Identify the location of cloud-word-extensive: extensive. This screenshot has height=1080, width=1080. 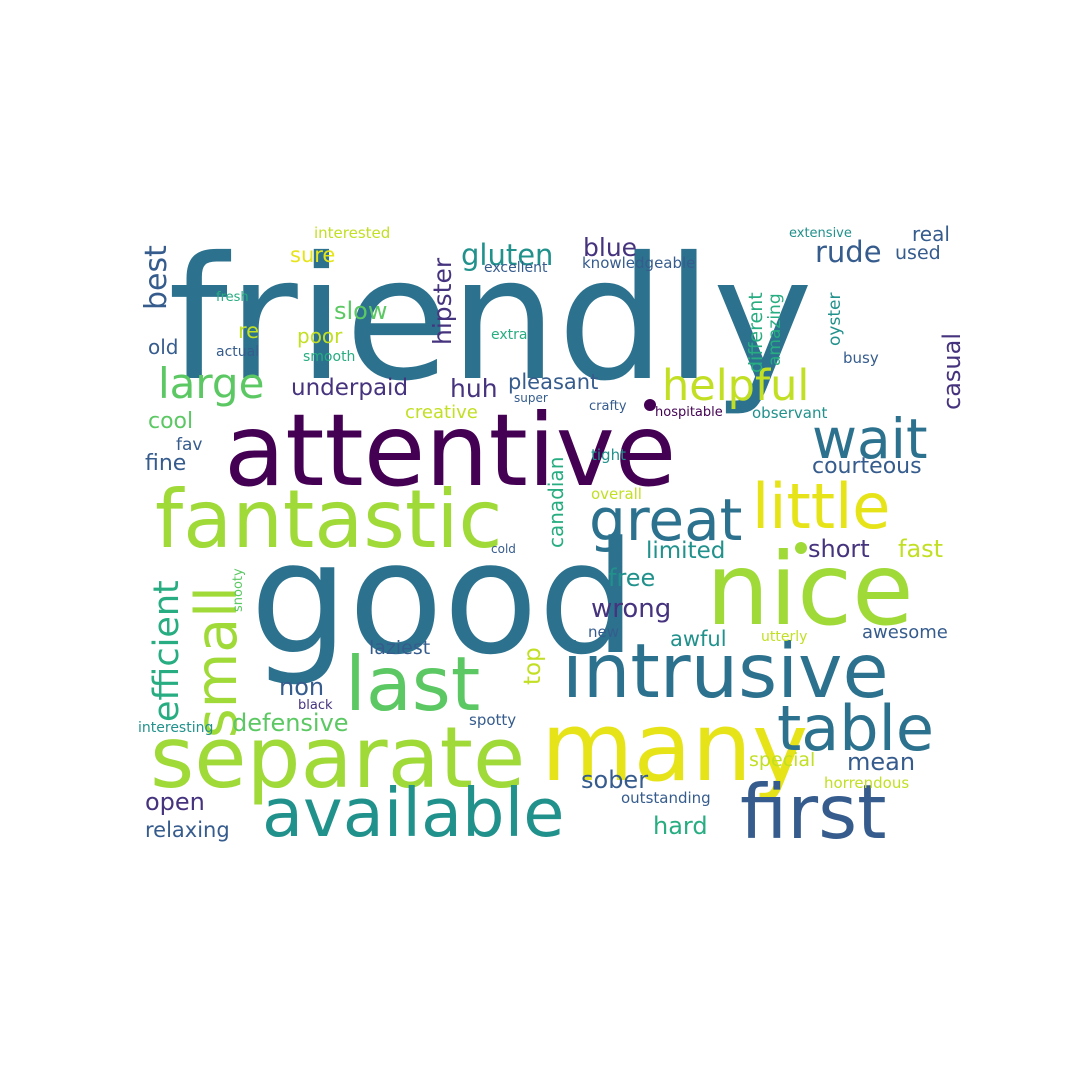
(820, 233).